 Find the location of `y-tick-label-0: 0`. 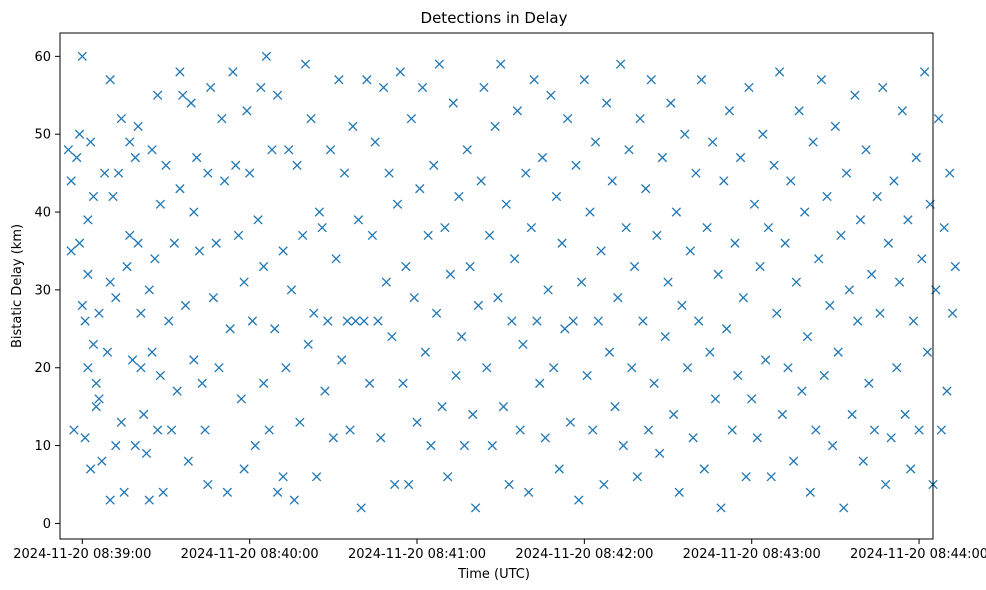

y-tick-label-0: 0 is located at coordinates (47, 524).